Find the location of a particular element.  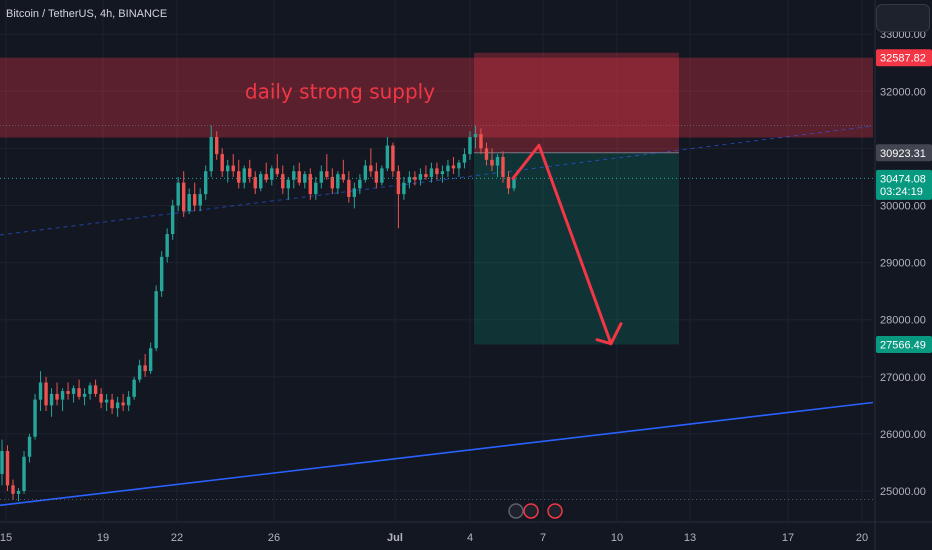

chart-menu-button is located at coordinates (903, 18).